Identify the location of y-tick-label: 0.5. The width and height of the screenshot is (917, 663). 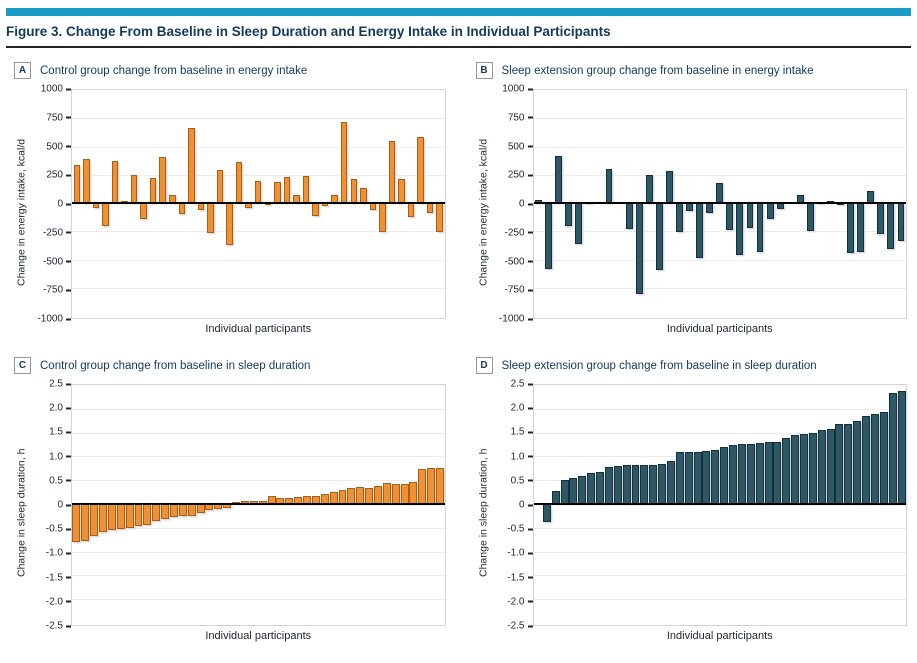
(517, 481).